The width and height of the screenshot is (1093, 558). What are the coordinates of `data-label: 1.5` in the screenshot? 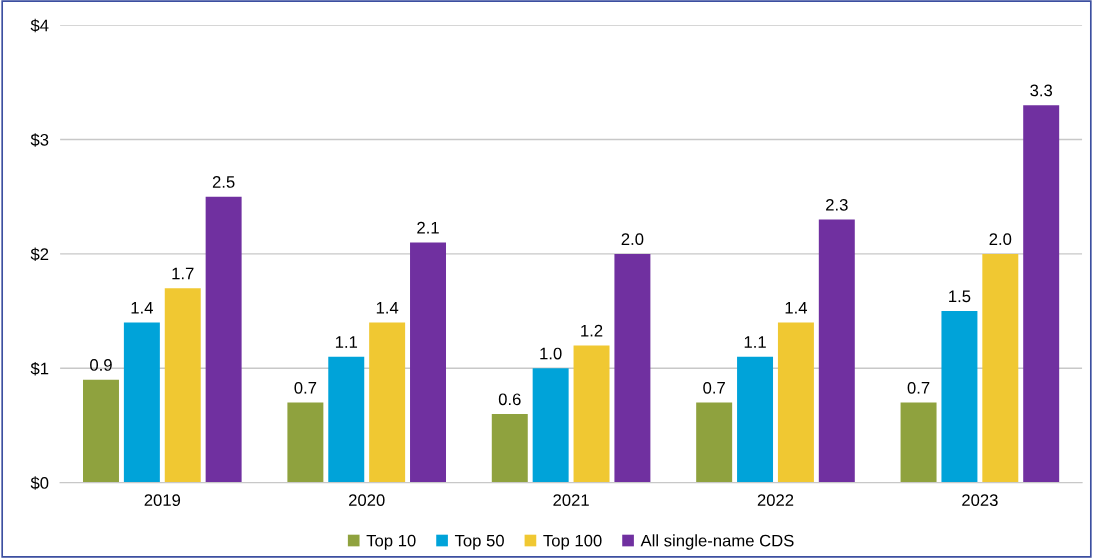 It's located at (960, 296).